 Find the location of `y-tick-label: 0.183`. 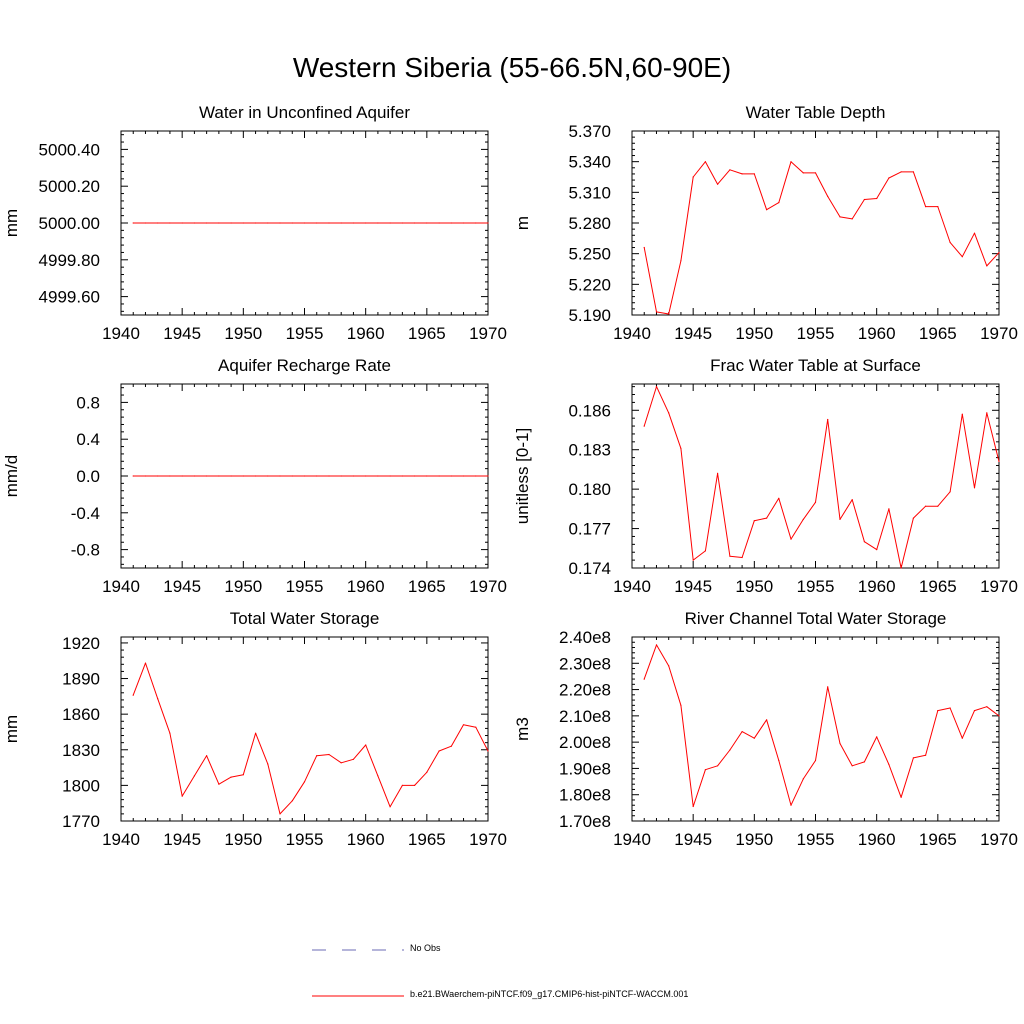

y-tick-label: 0.183 is located at coordinates (589, 450).